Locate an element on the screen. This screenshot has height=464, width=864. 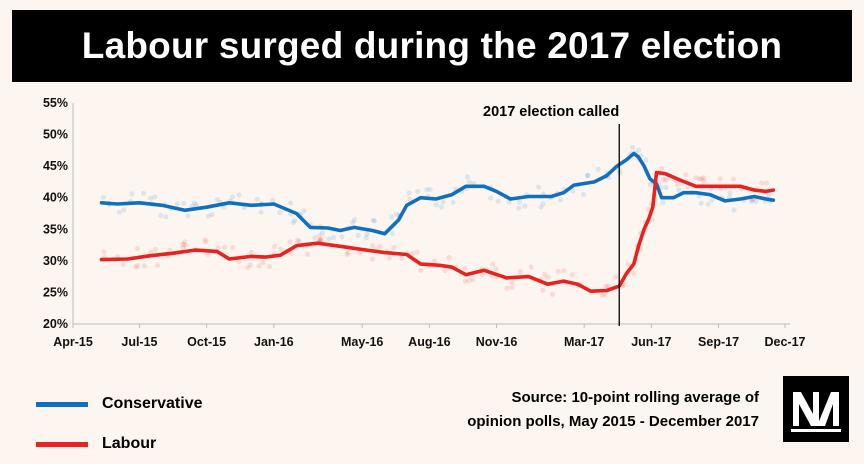
x-tick-label: Sep-17 is located at coordinates (718, 342).